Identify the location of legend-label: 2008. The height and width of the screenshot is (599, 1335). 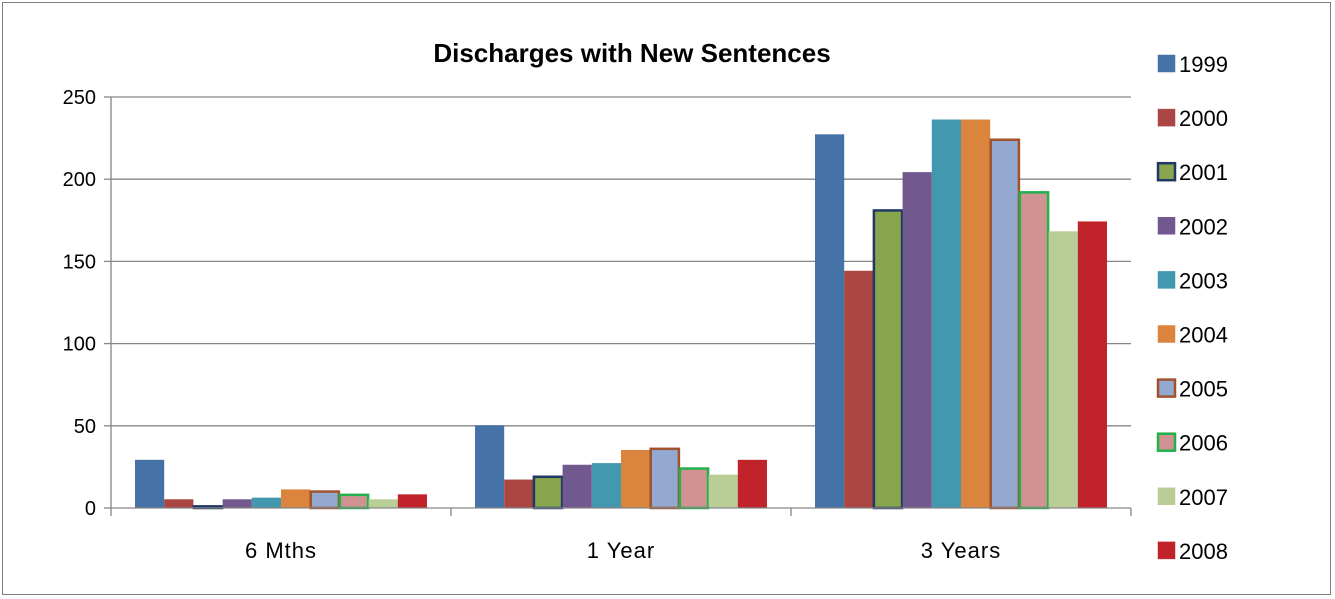
(1203, 551).